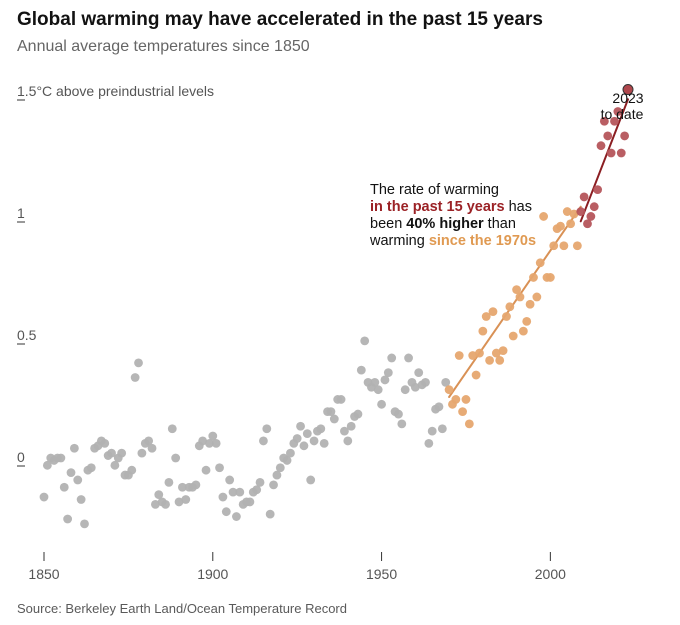 Image resolution: width=680 pixels, height=625 pixels. I want to click on rate-annotation-line1: The rate of warming, so click(434, 190).